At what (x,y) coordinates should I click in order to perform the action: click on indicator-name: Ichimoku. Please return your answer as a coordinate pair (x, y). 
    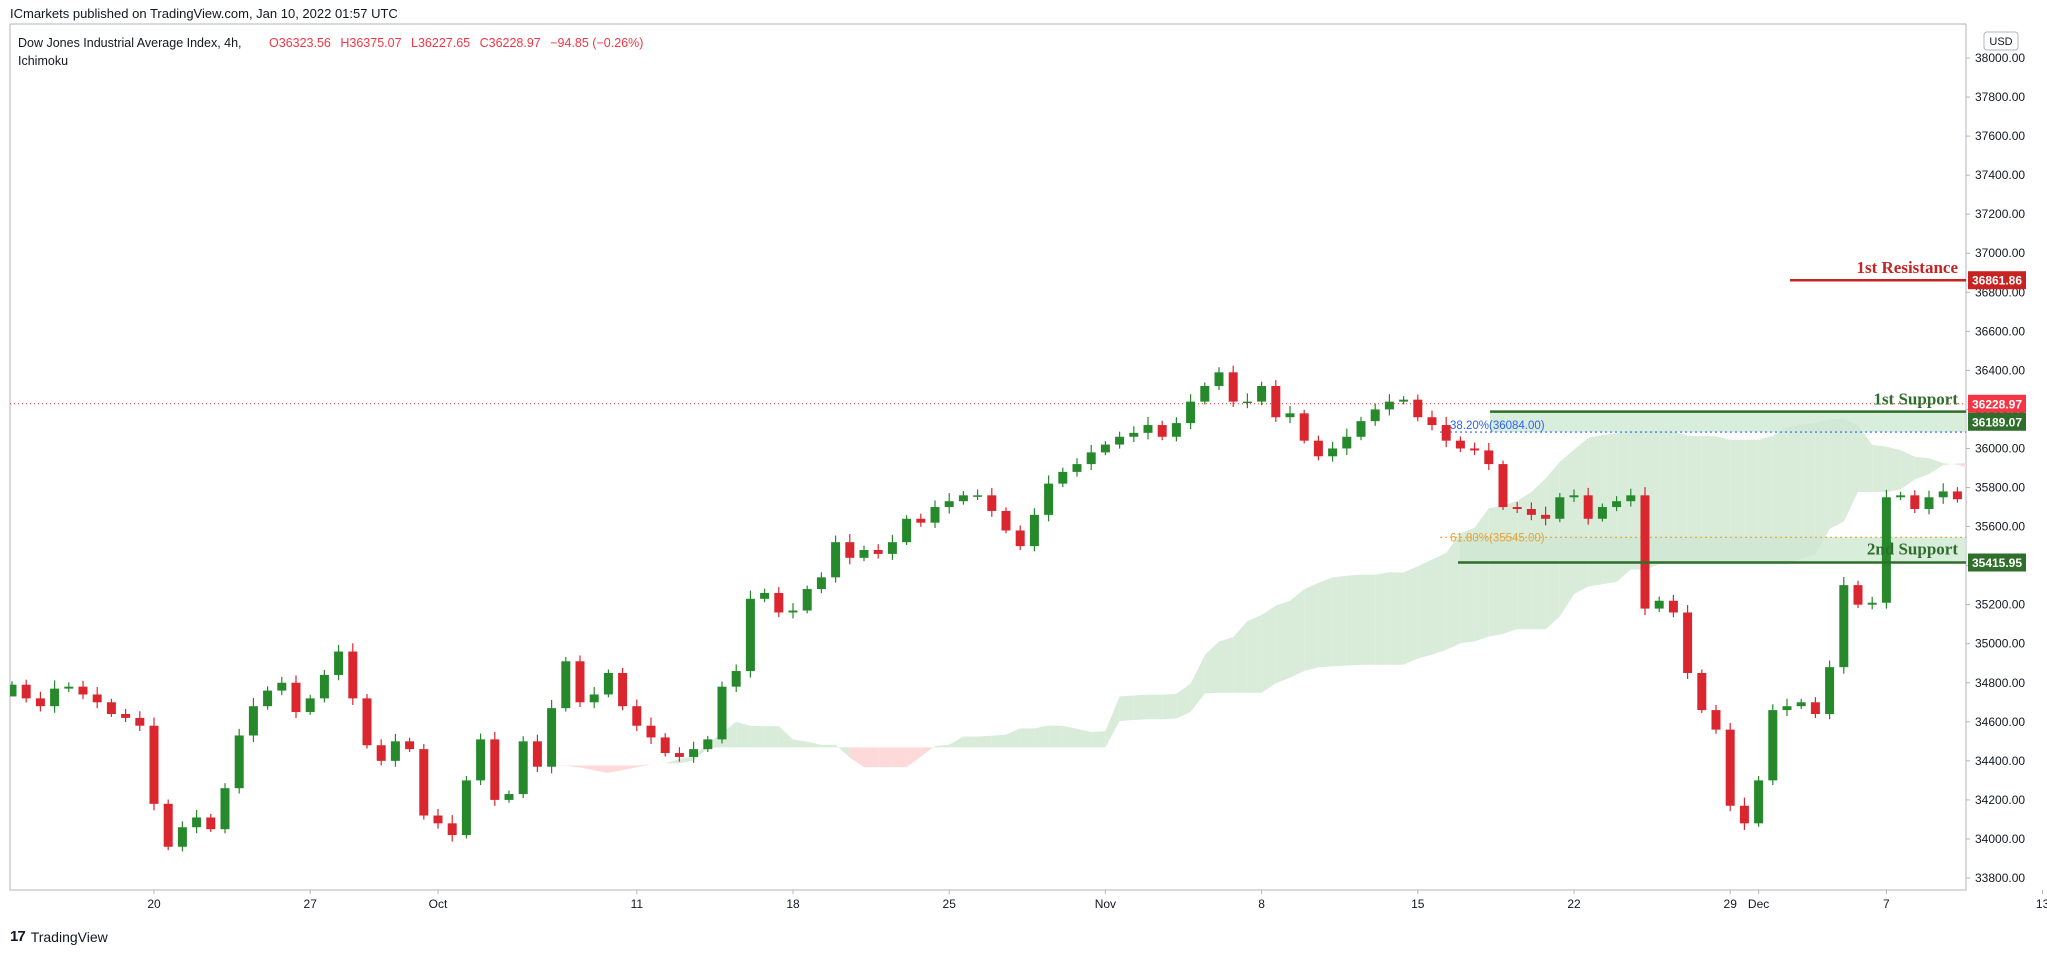
    Looking at the image, I should click on (43, 61).